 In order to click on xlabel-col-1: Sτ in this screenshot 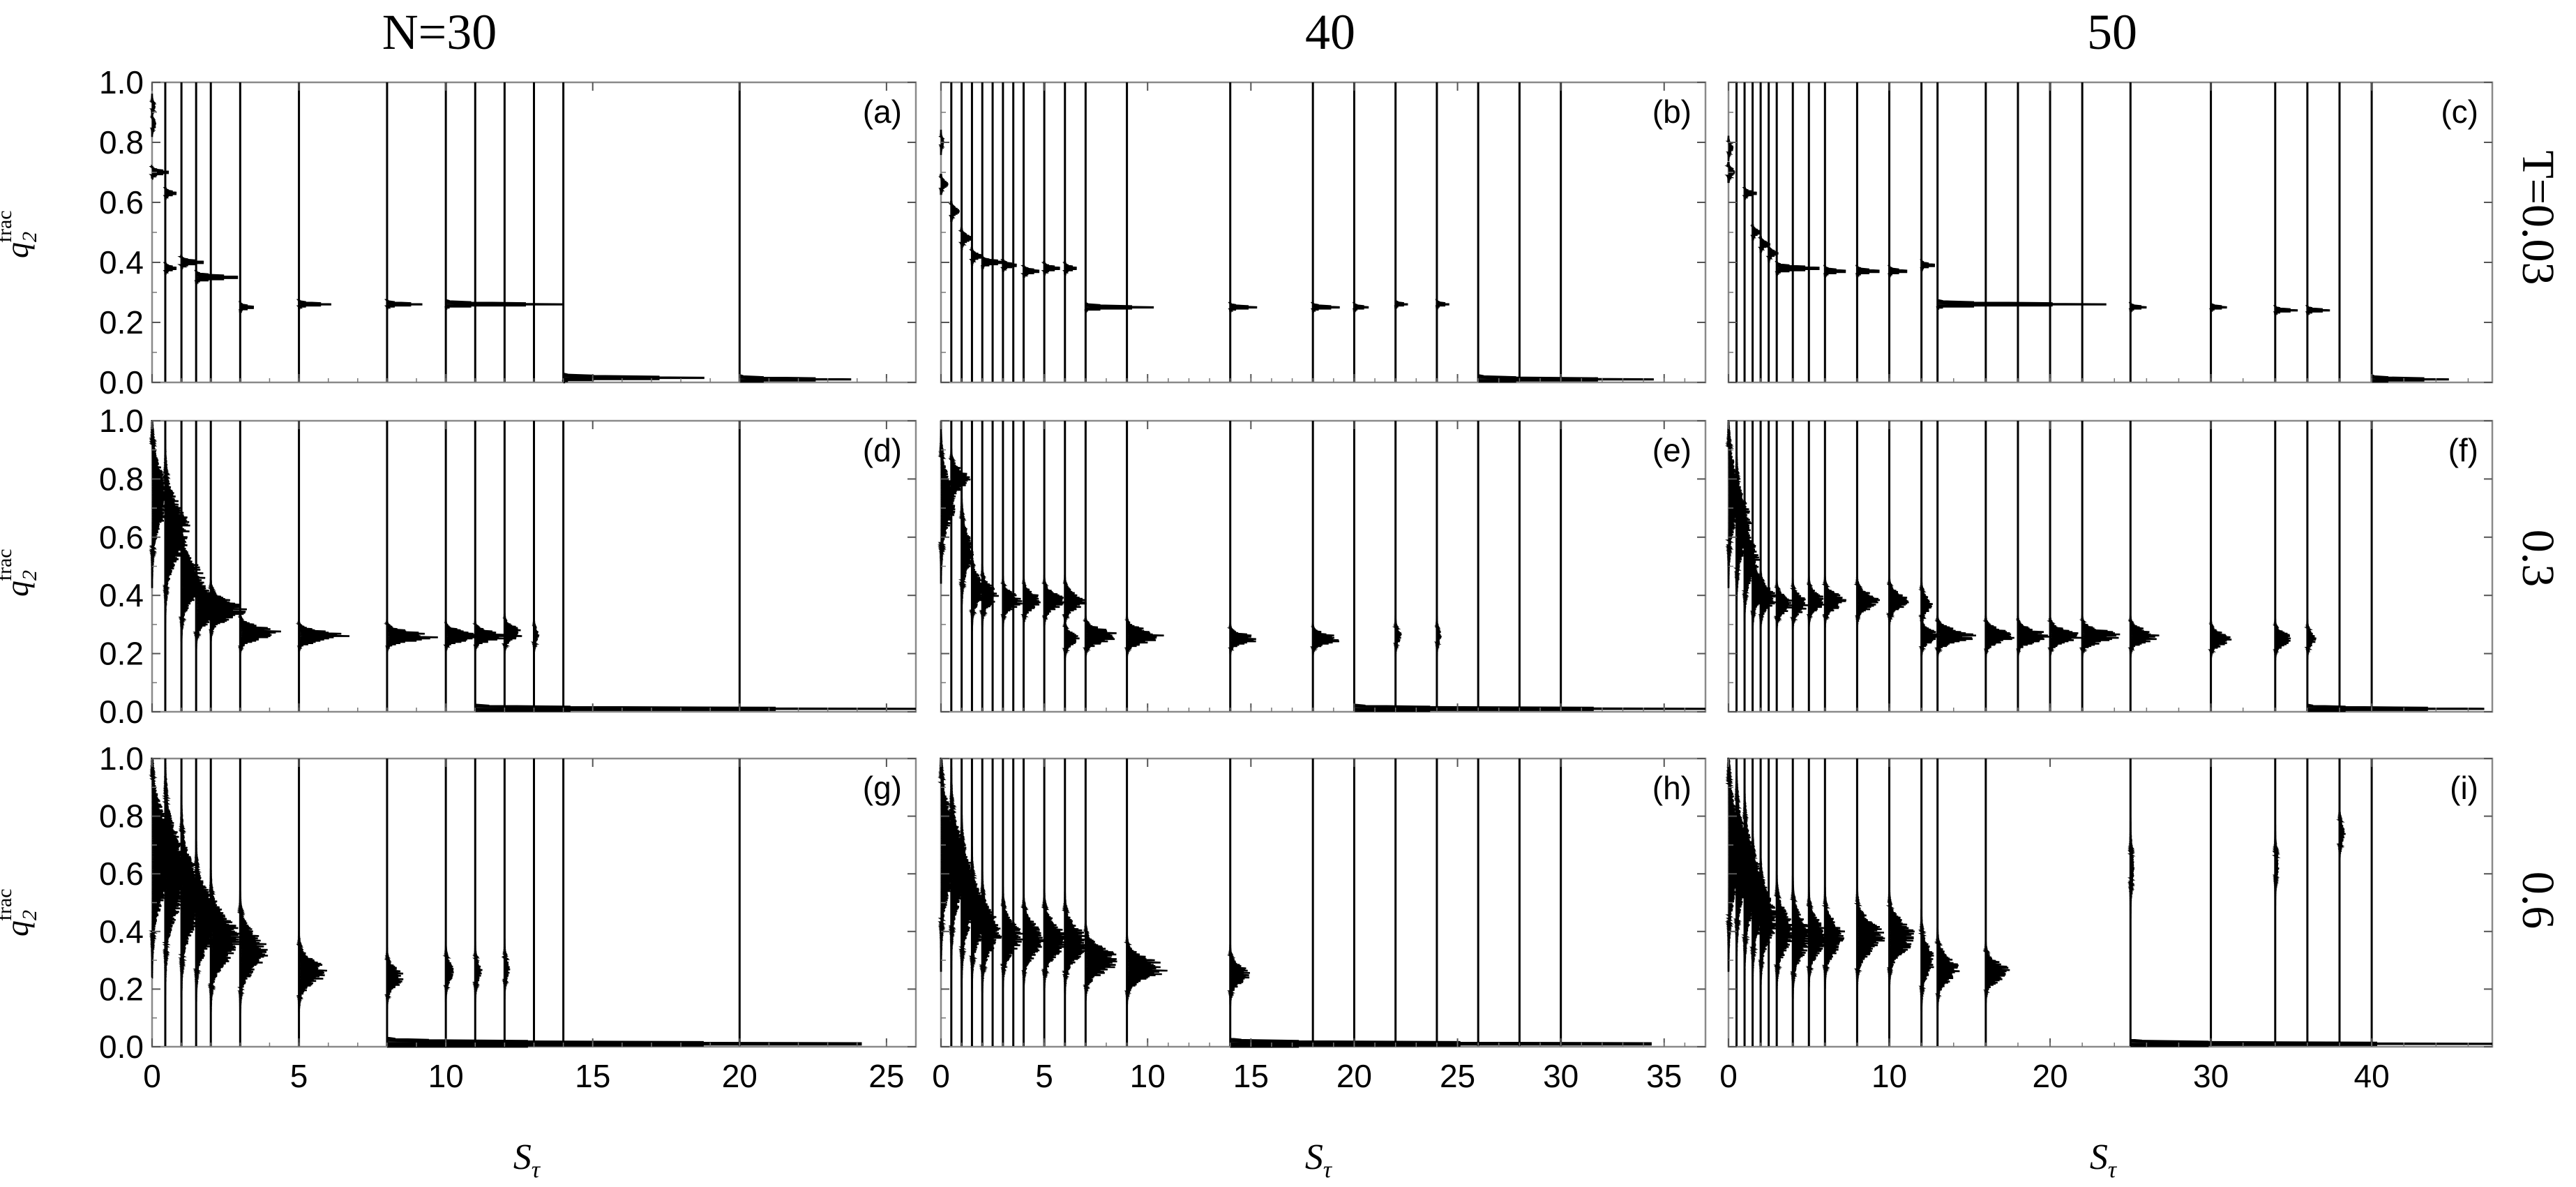, I will do `click(527, 1160)`.